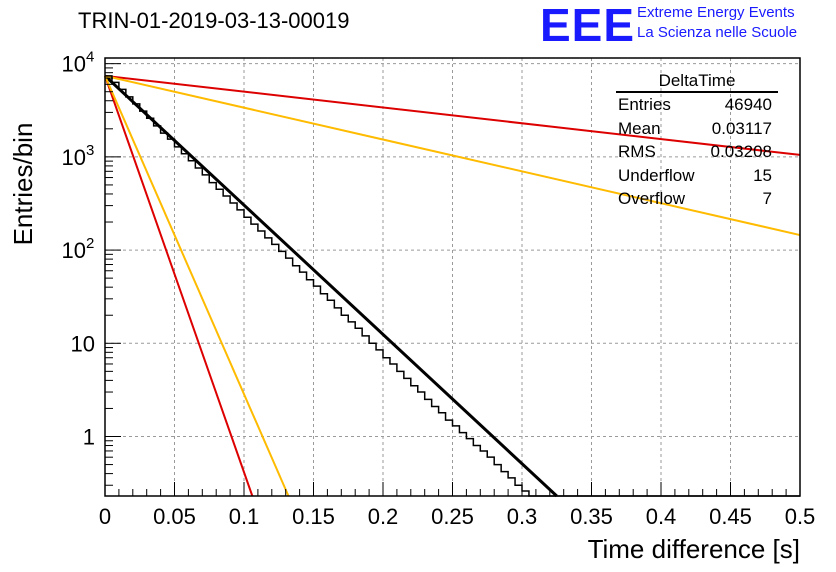 The width and height of the screenshot is (836, 572). What do you see at coordinates (741, 151) in the screenshot?
I see `stats-value: 0.03208` at bounding box center [741, 151].